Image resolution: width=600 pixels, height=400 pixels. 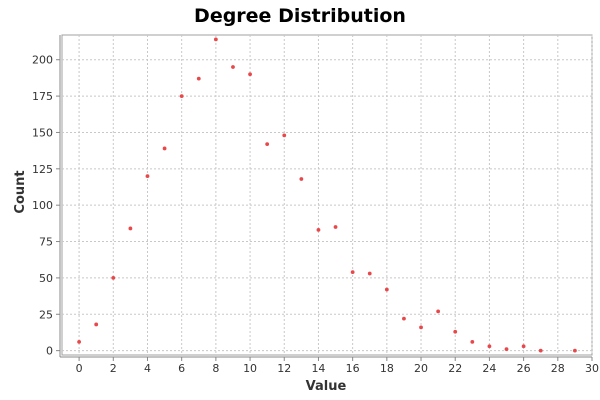 I want to click on y-tick-label: 125, so click(x=42, y=169).